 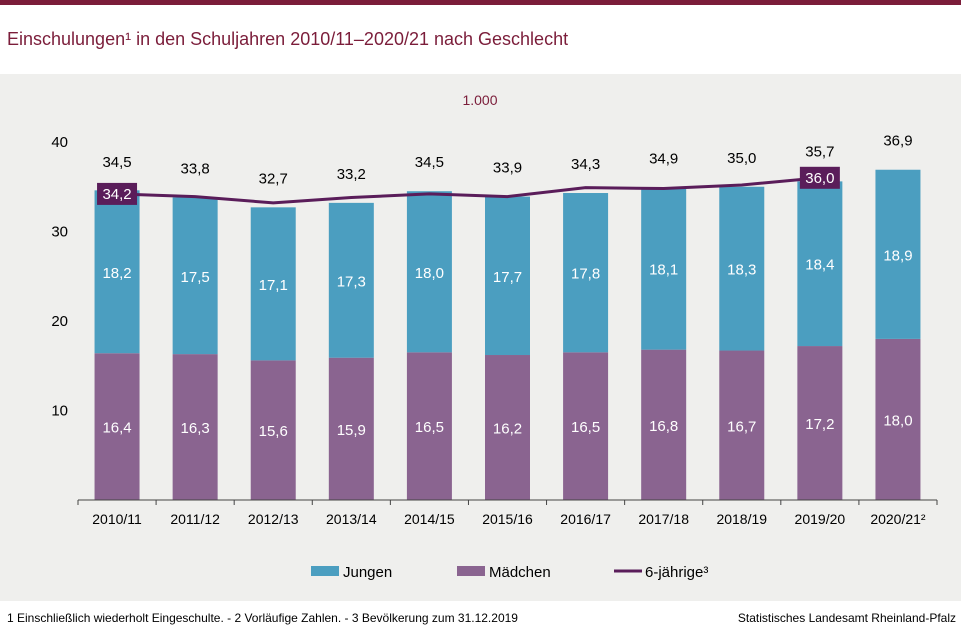 I want to click on data-label-jungen: 18,2, so click(x=116, y=273).